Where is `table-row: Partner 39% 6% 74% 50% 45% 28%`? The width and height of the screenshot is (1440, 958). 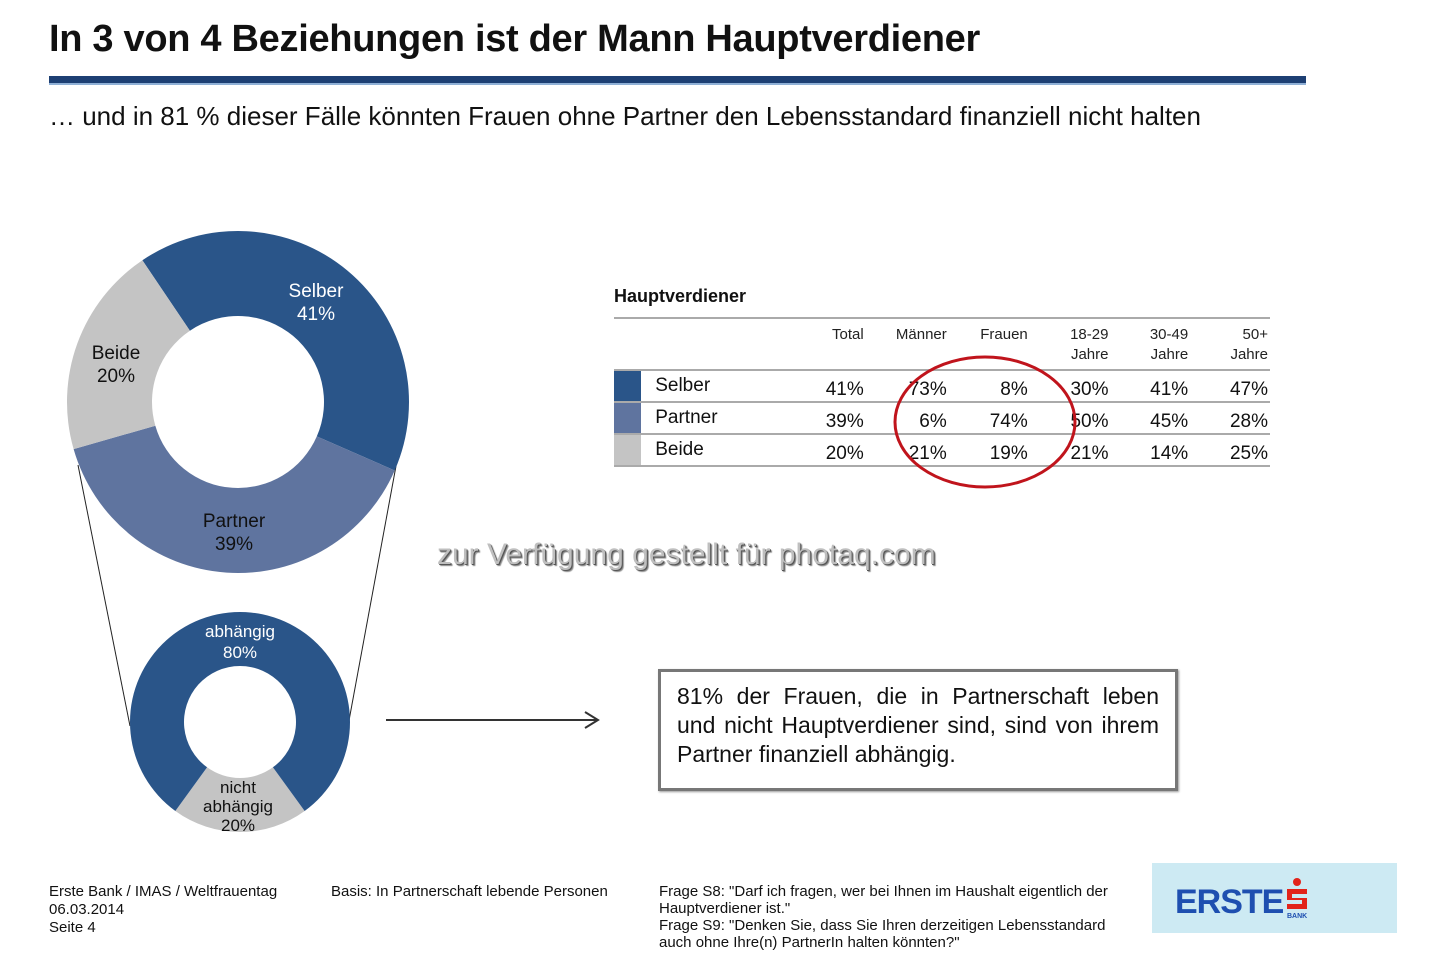
table-row: Partner 39% 6% 74% 50% 45% 28% is located at coordinates (942, 418).